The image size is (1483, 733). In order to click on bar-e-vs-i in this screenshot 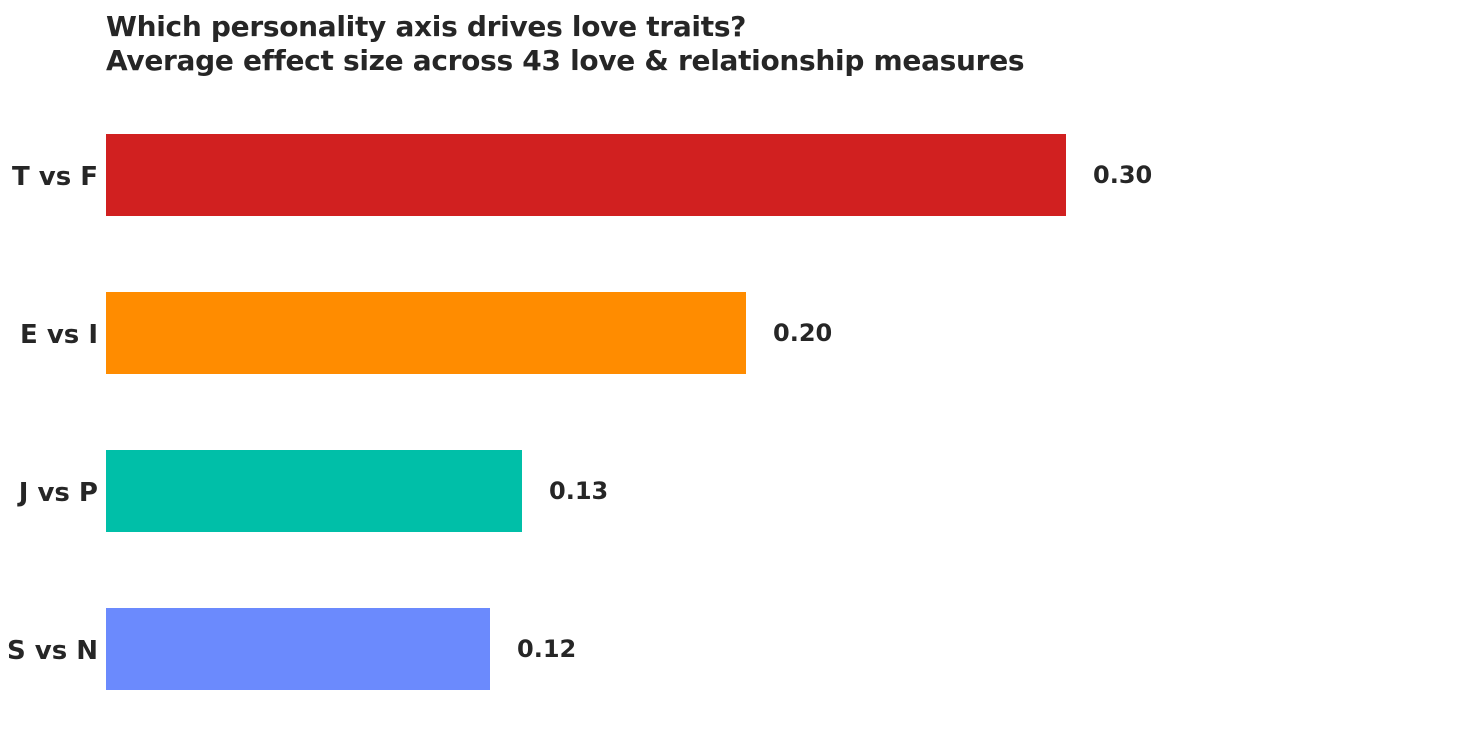, I will do `click(426, 333)`.